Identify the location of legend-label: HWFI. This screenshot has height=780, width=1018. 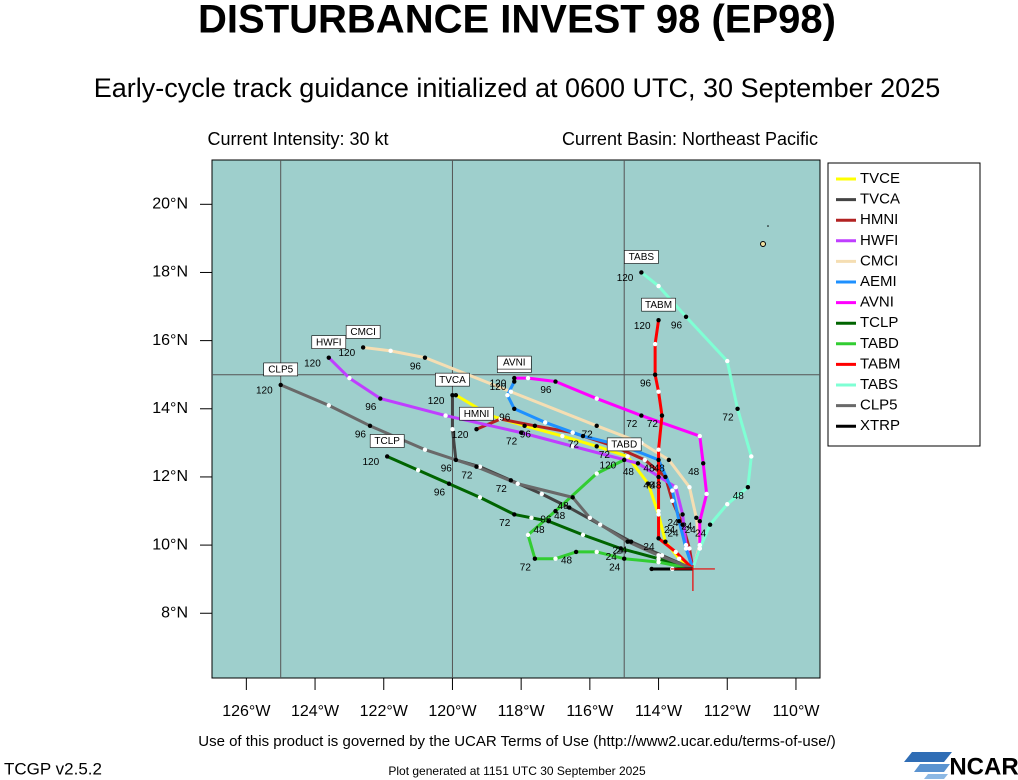
(879, 240).